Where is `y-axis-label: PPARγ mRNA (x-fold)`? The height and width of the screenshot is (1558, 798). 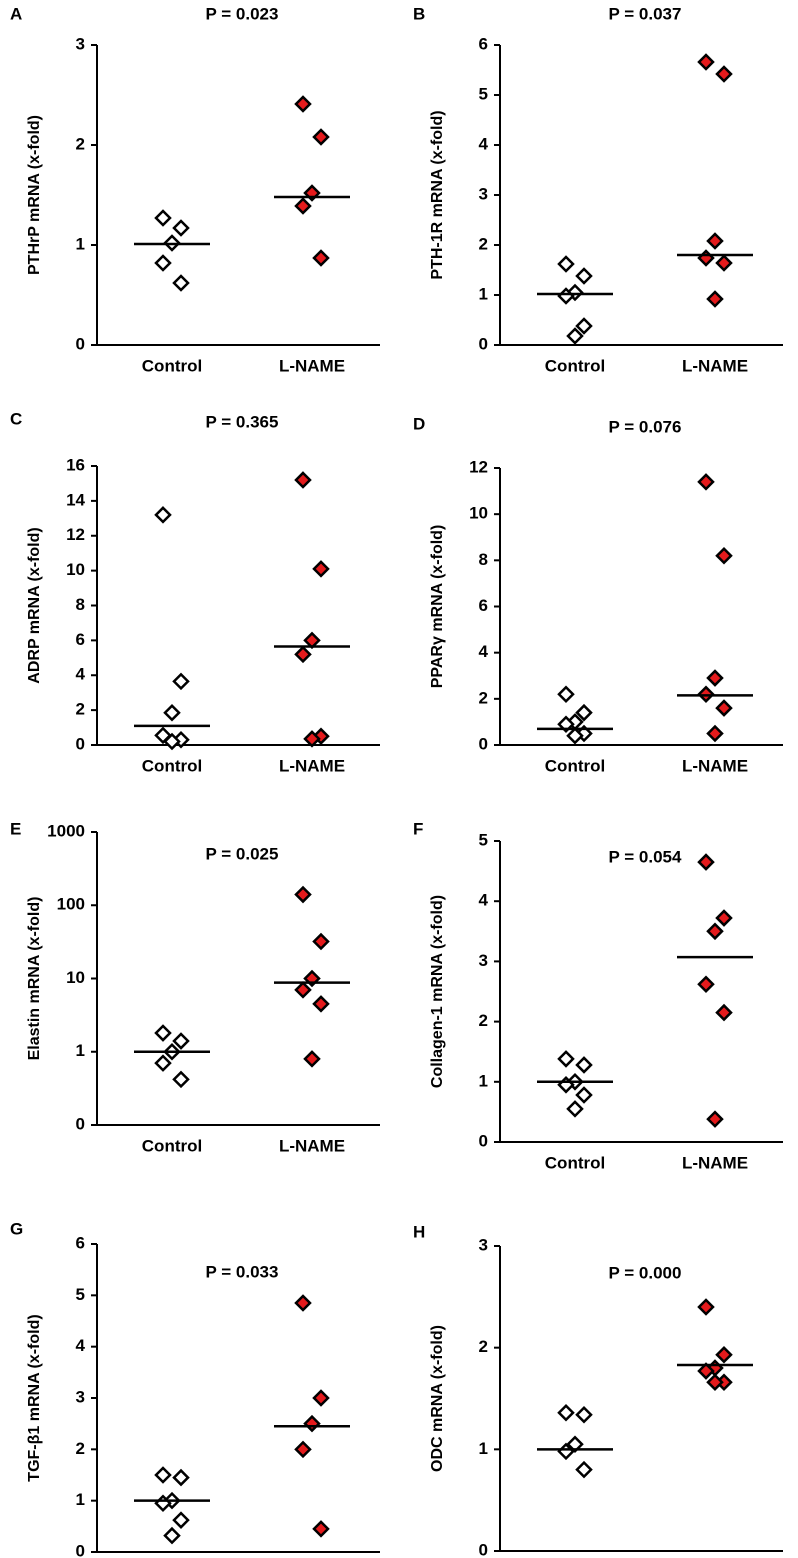
y-axis-label: PPARγ mRNA (x-fold) is located at coordinates (437, 607).